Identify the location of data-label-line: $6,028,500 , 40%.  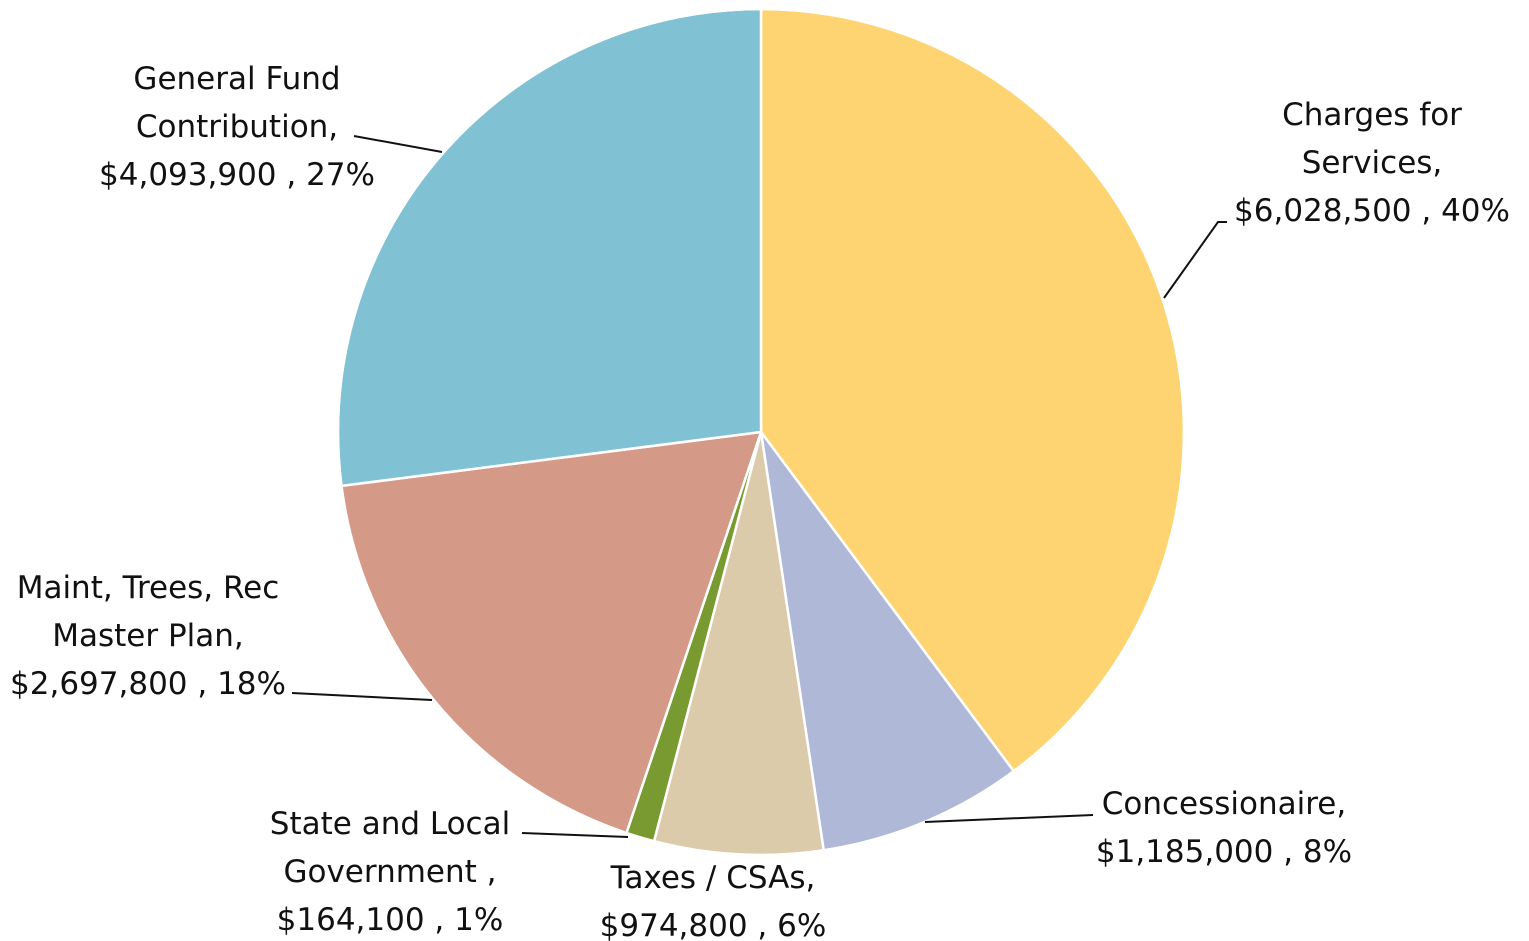
(1372, 211).